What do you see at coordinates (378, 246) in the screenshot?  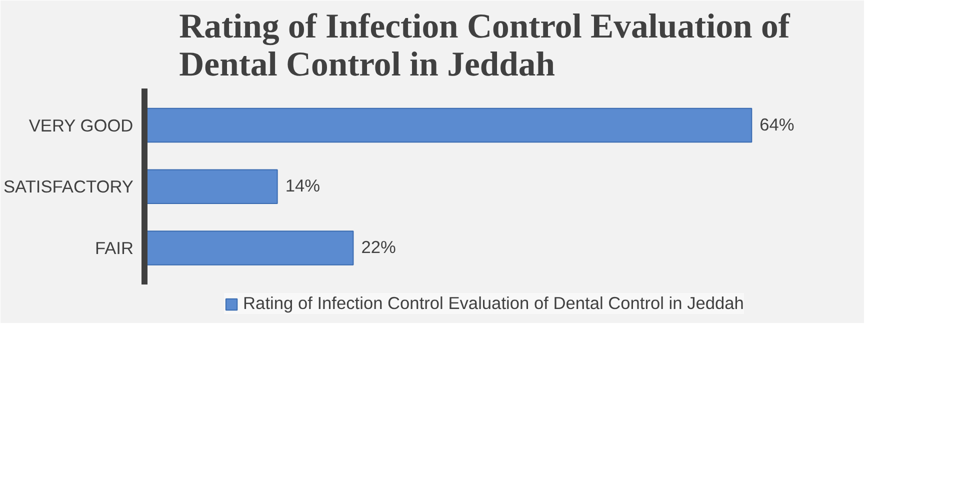 I see `data-label: 22%` at bounding box center [378, 246].